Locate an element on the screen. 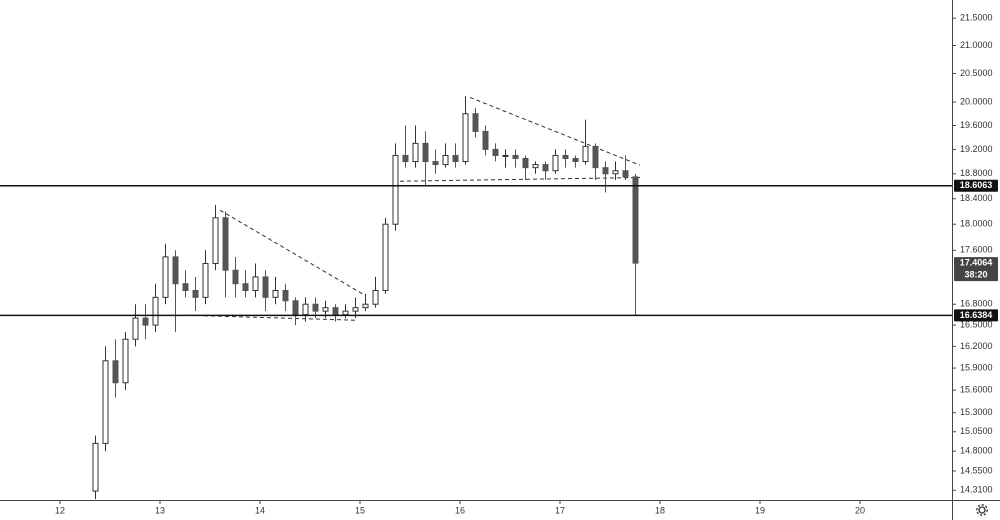  y-tick-label: 19.6000 is located at coordinates (976, 125).